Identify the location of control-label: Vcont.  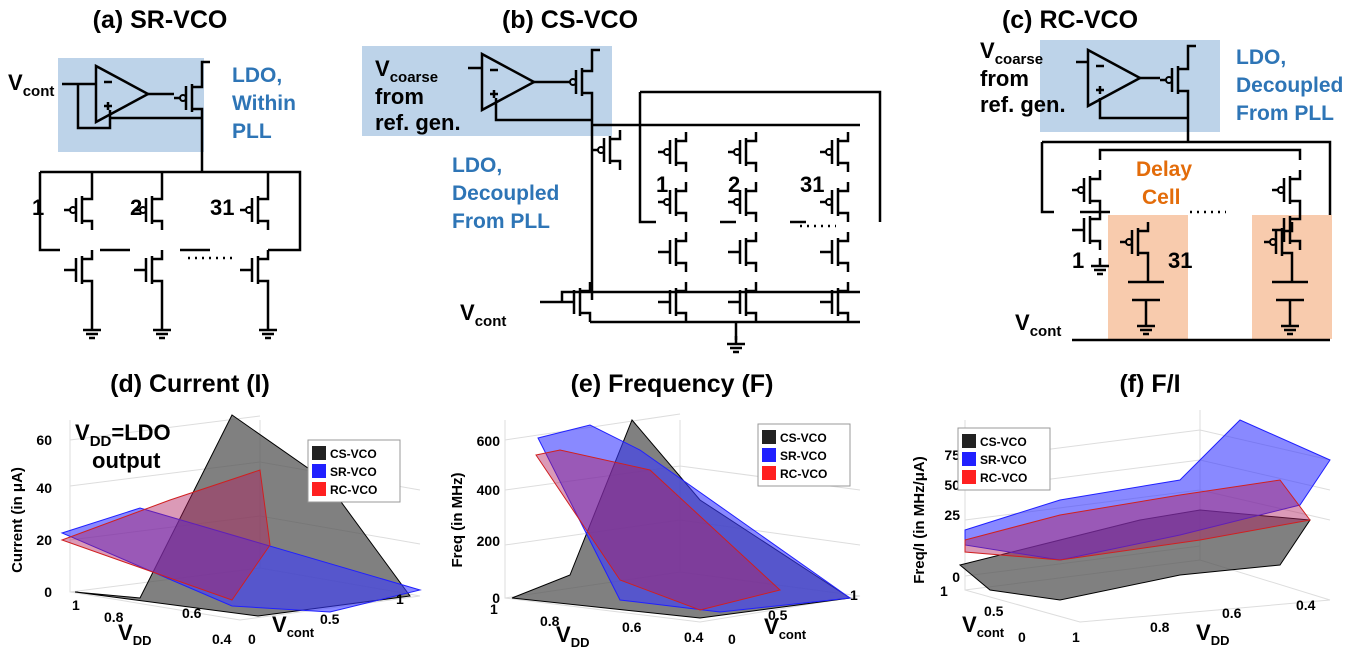
(483, 315).